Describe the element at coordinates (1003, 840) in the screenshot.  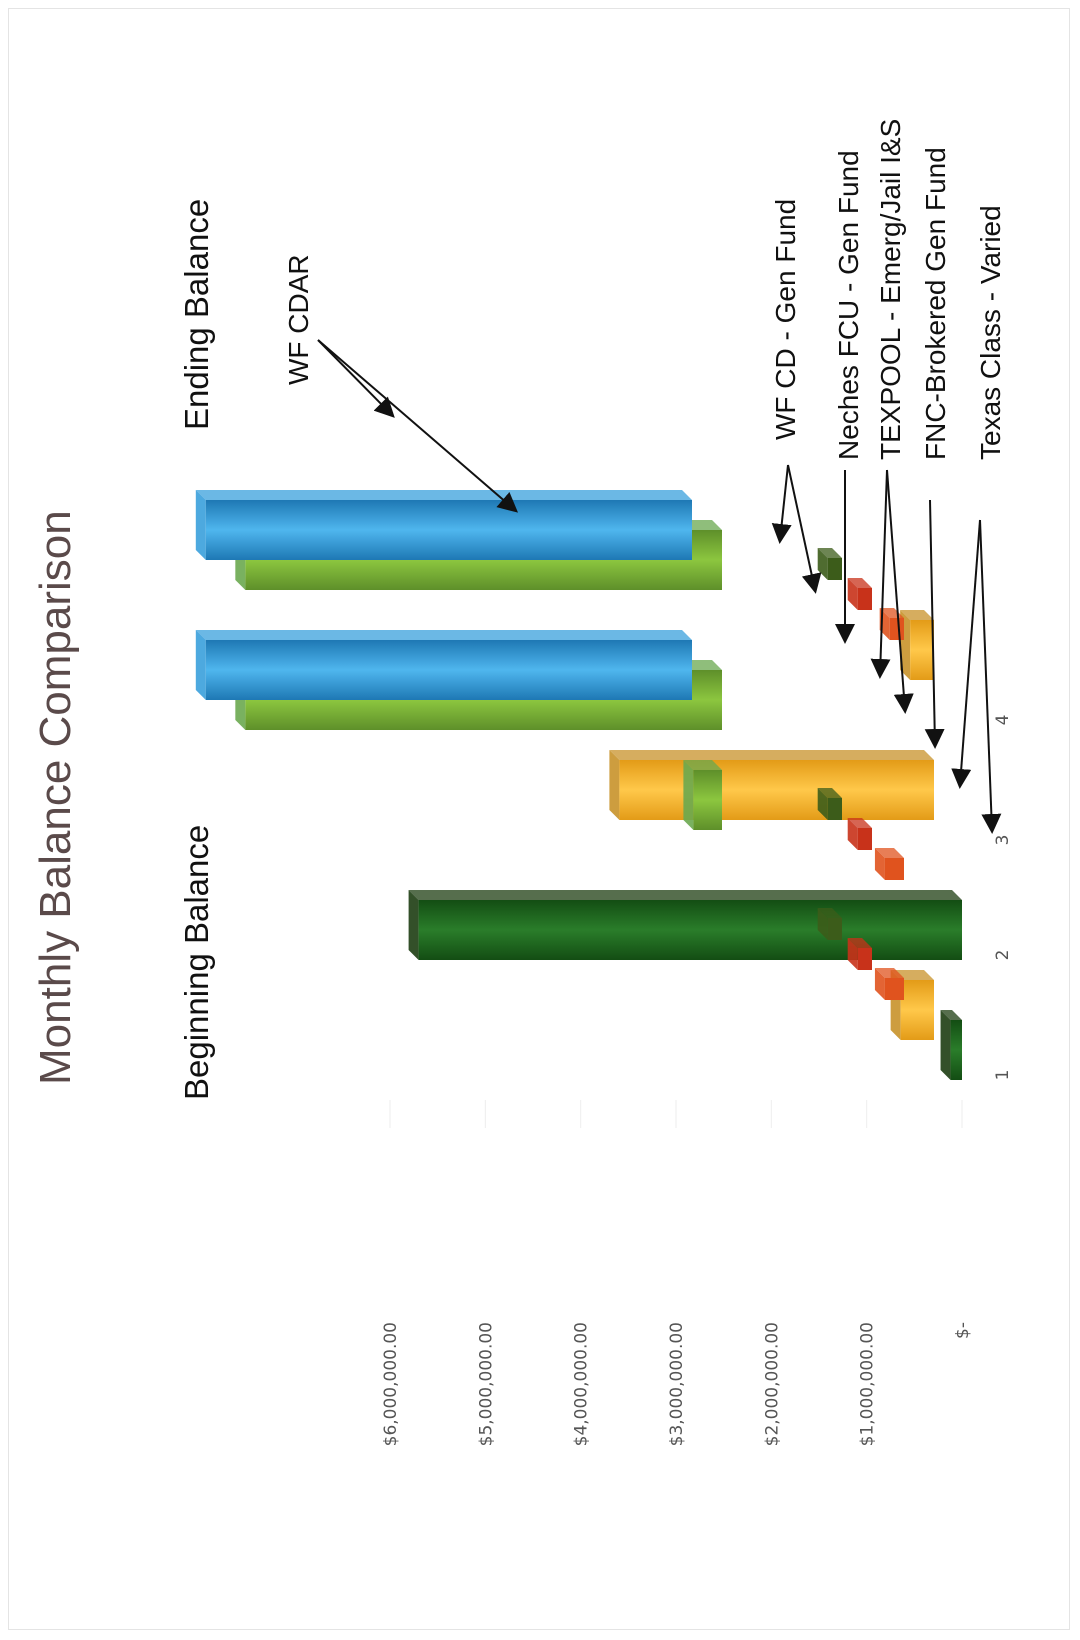
I see `x-tick-label: 3` at that location.